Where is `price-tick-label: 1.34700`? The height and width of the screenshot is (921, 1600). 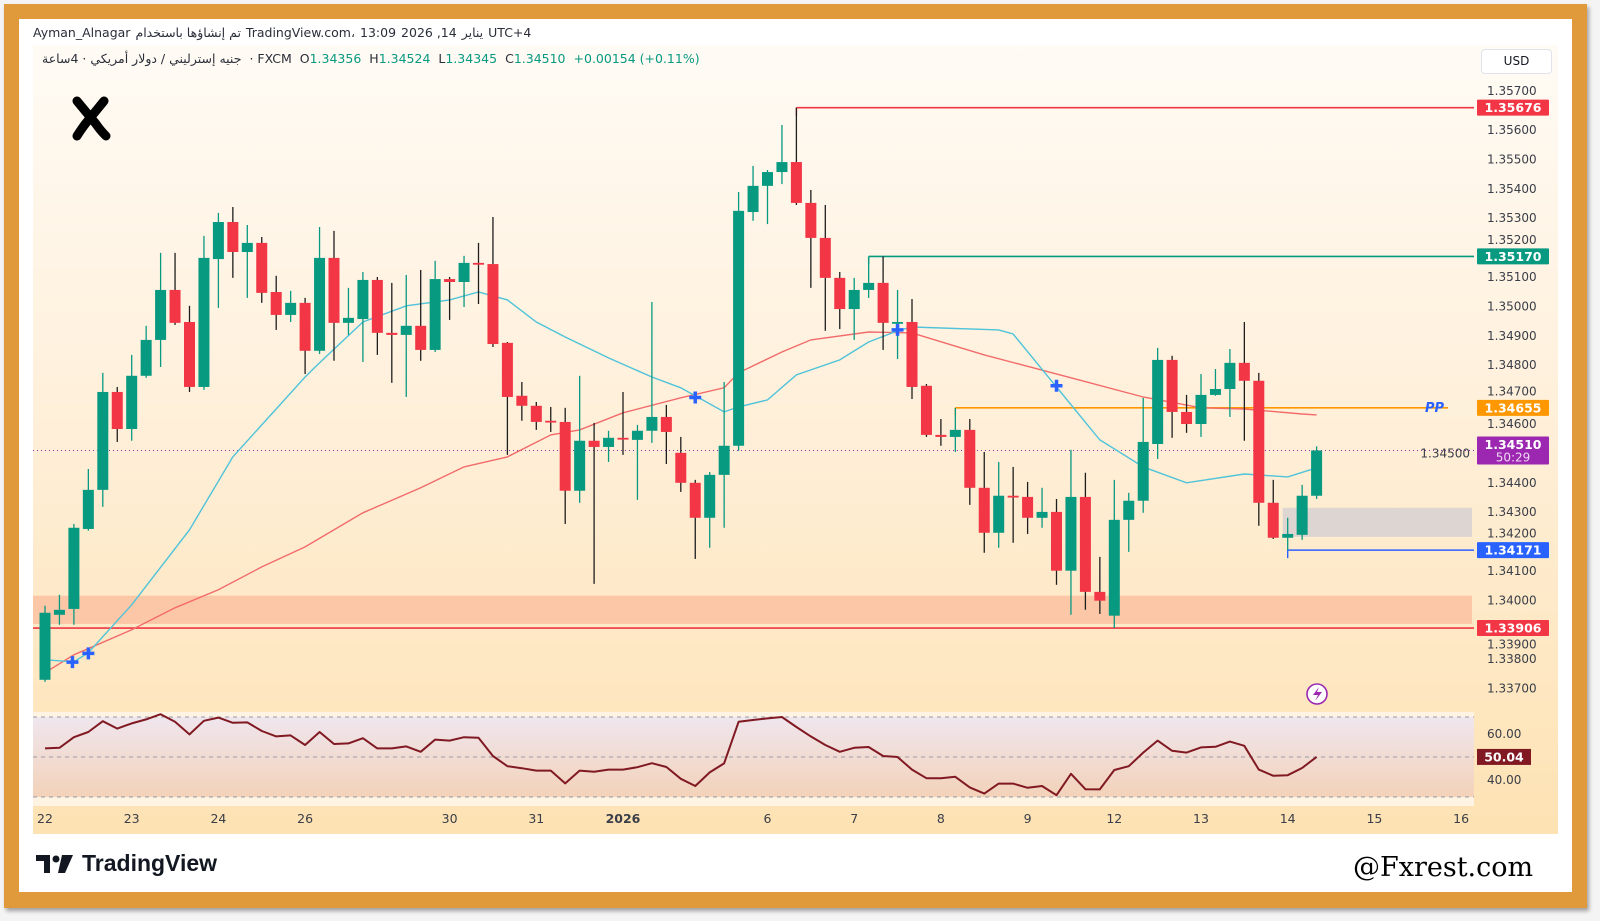
price-tick-label: 1.34700 is located at coordinates (1512, 391).